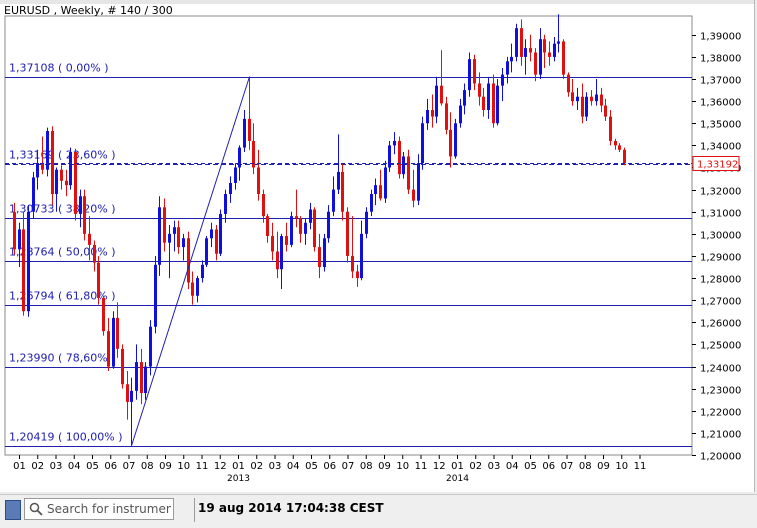 Image resolution: width=757 pixels, height=528 pixels. I want to click on y-tick-label: 1,35000, so click(720, 125).